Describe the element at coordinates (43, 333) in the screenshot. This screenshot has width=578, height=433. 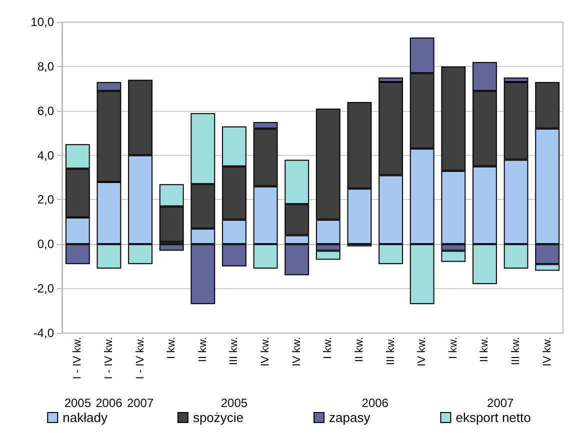
I see `y-tick-label: -4,0` at that location.